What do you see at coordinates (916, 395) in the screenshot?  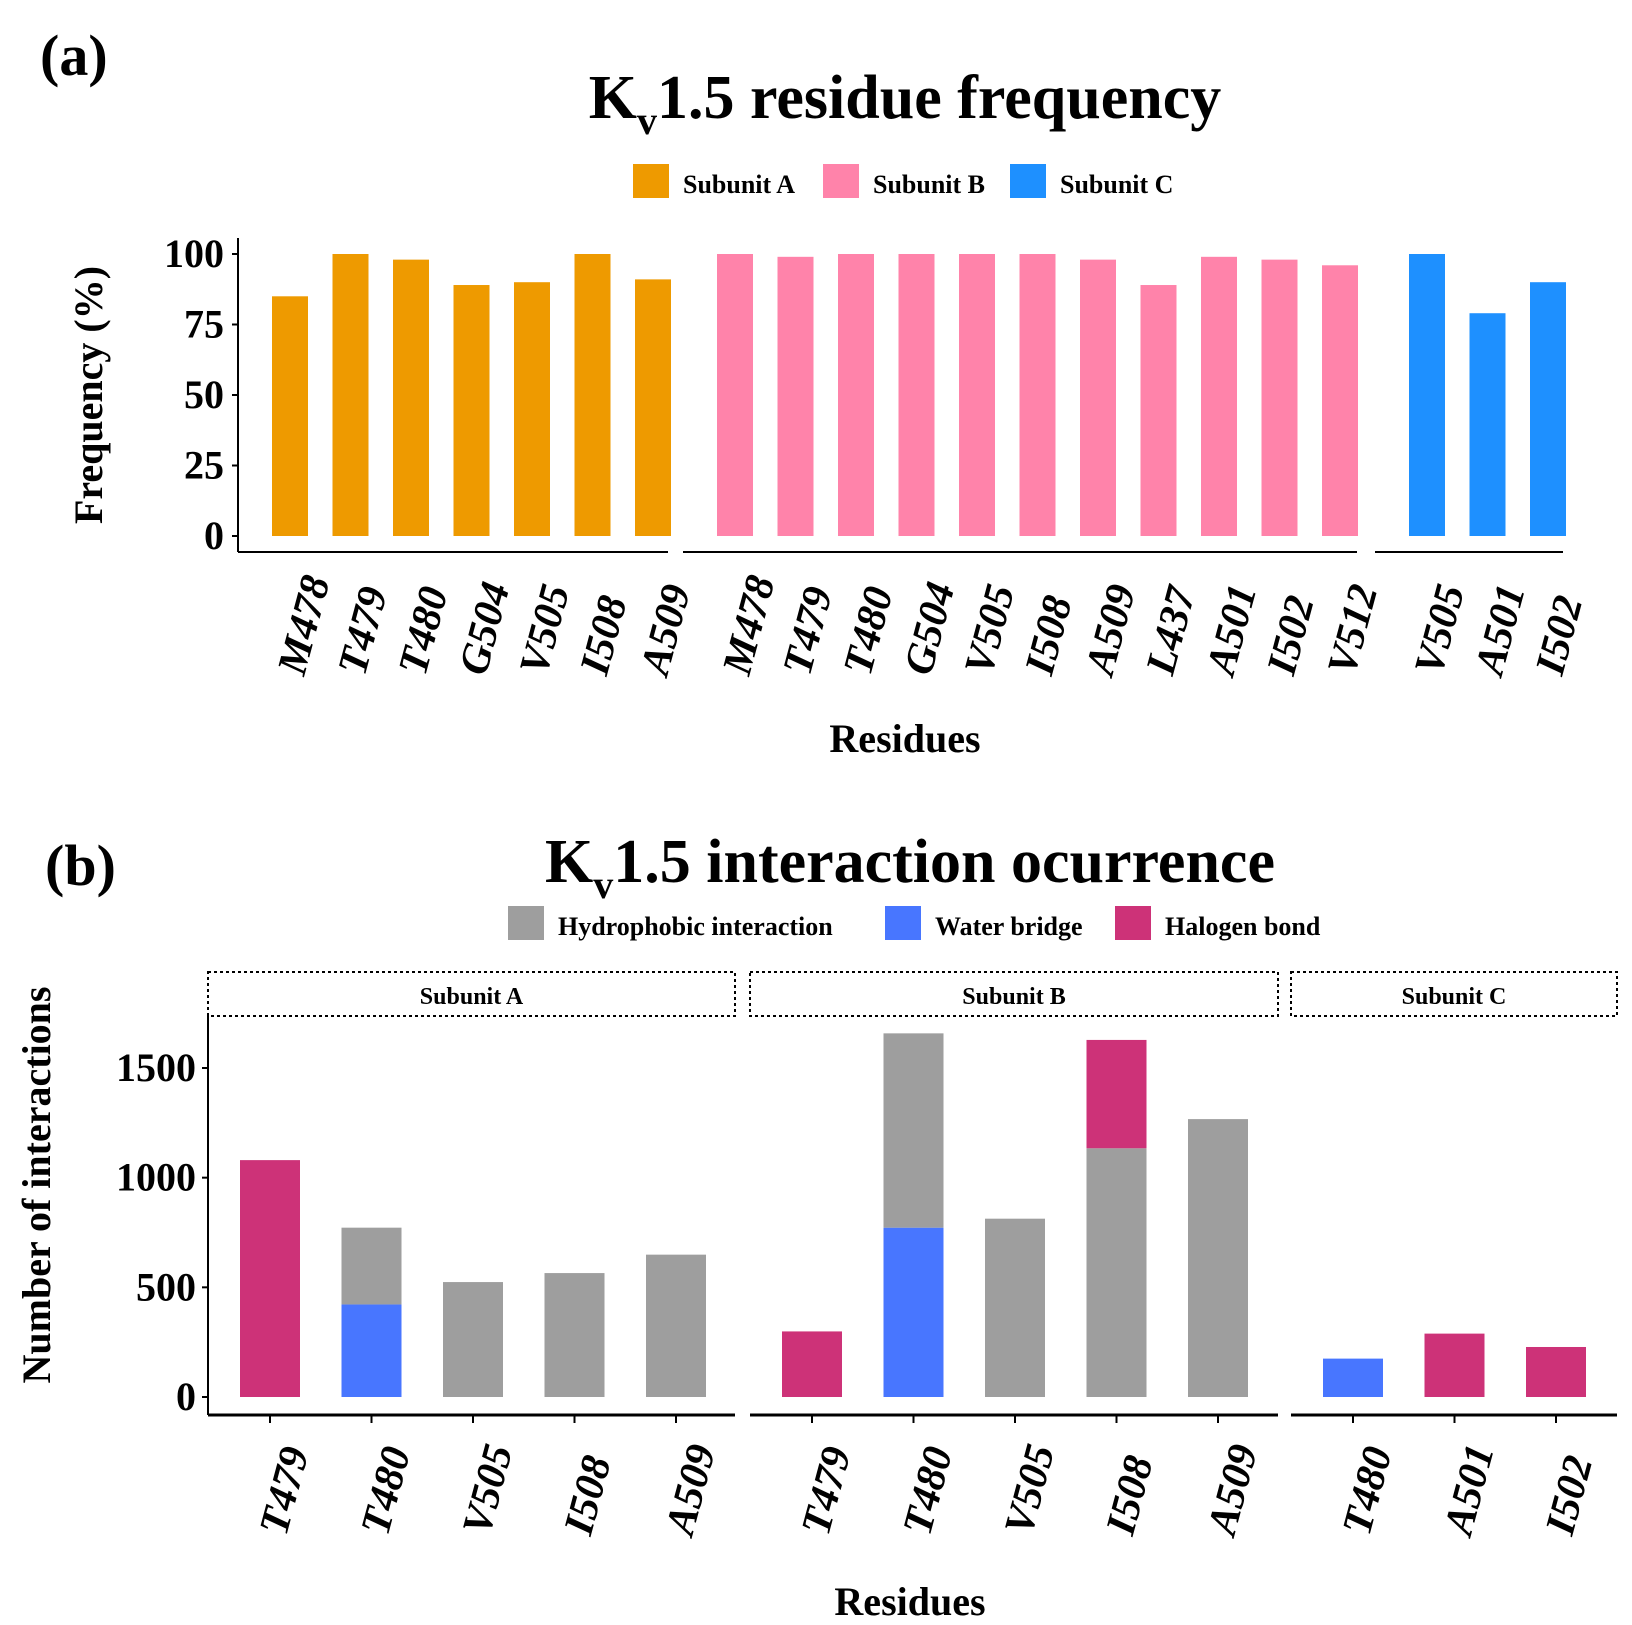 I see `bar-subunit-b-g504` at bounding box center [916, 395].